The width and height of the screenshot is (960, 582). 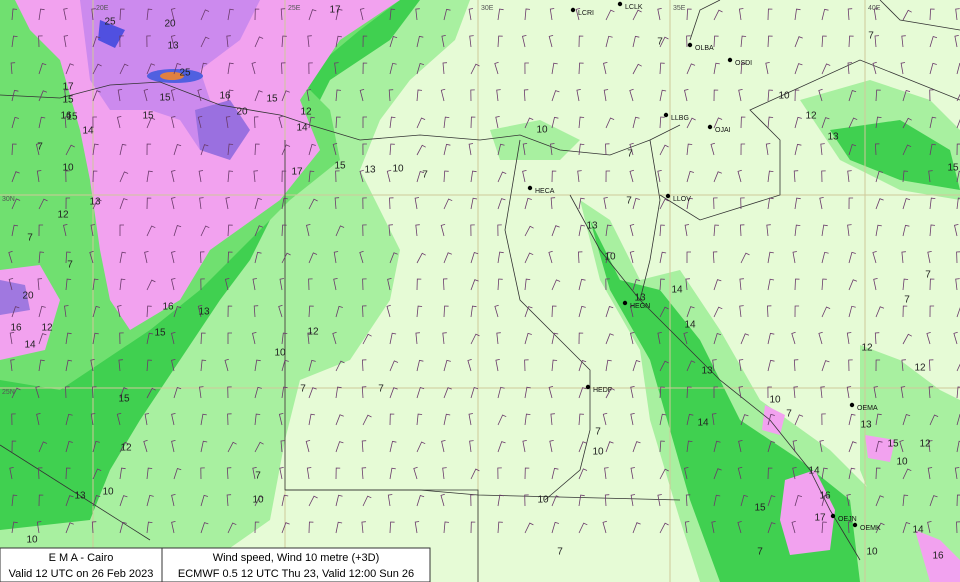 What do you see at coordinates (598, 452) in the screenshot?
I see `contour-label: 10` at bounding box center [598, 452].